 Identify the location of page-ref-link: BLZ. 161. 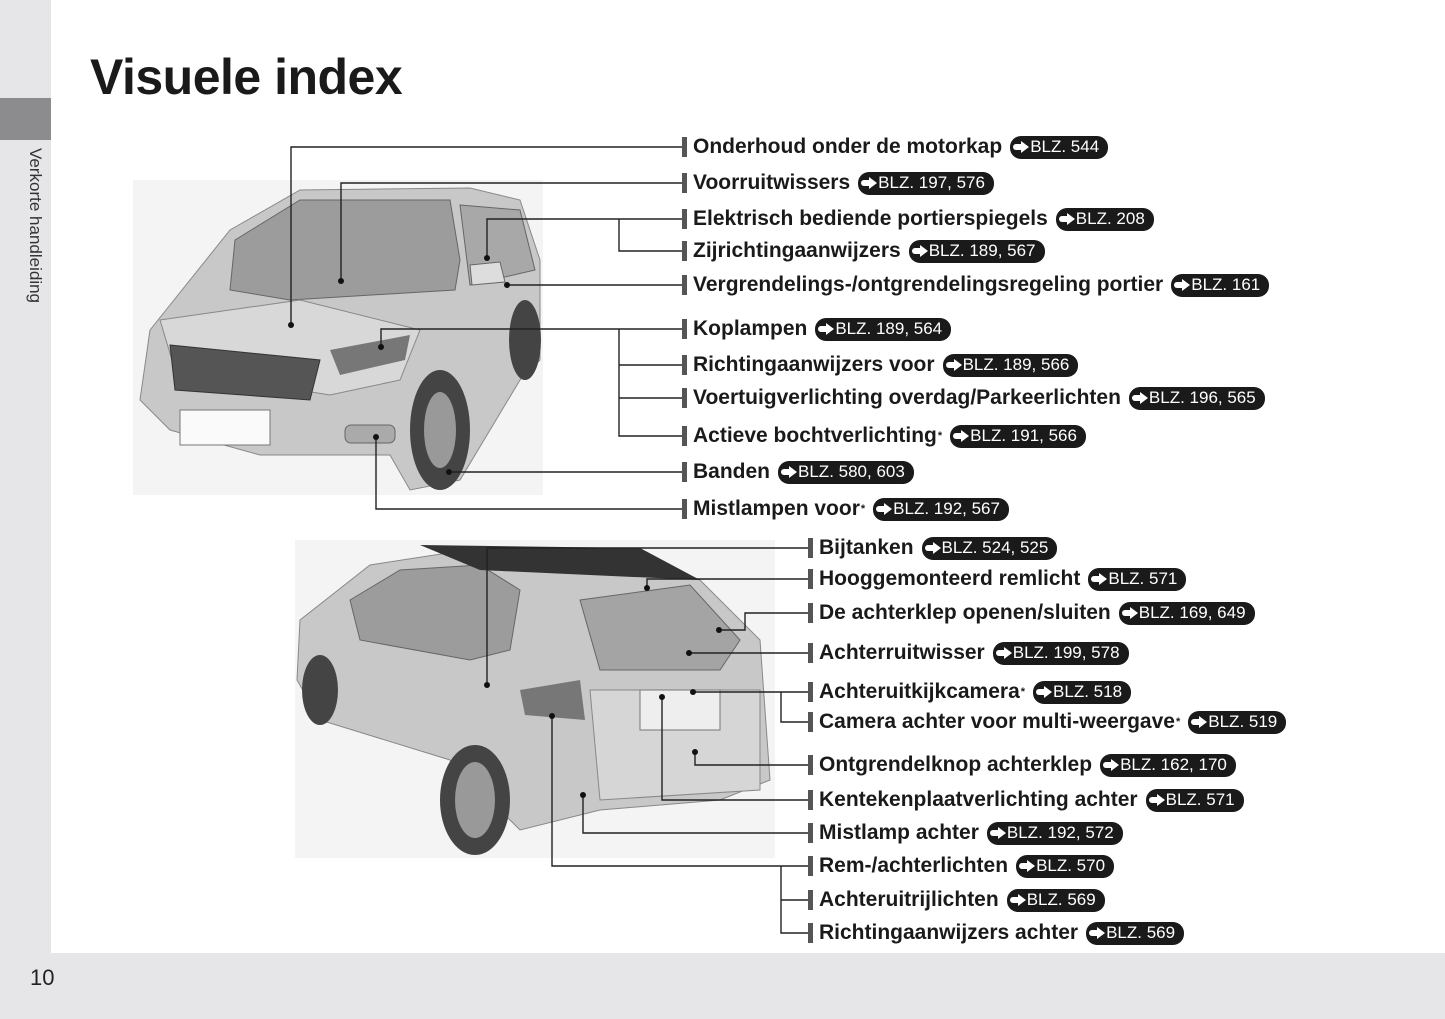
(1220, 285).